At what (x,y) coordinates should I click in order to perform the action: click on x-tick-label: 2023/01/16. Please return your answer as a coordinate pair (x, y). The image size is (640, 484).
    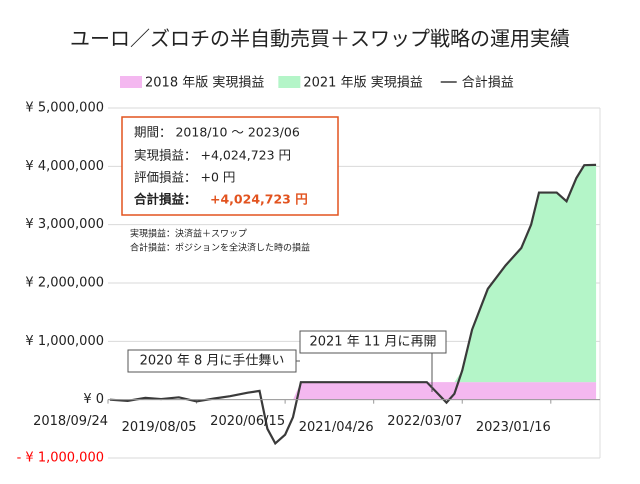
    Looking at the image, I should click on (513, 427).